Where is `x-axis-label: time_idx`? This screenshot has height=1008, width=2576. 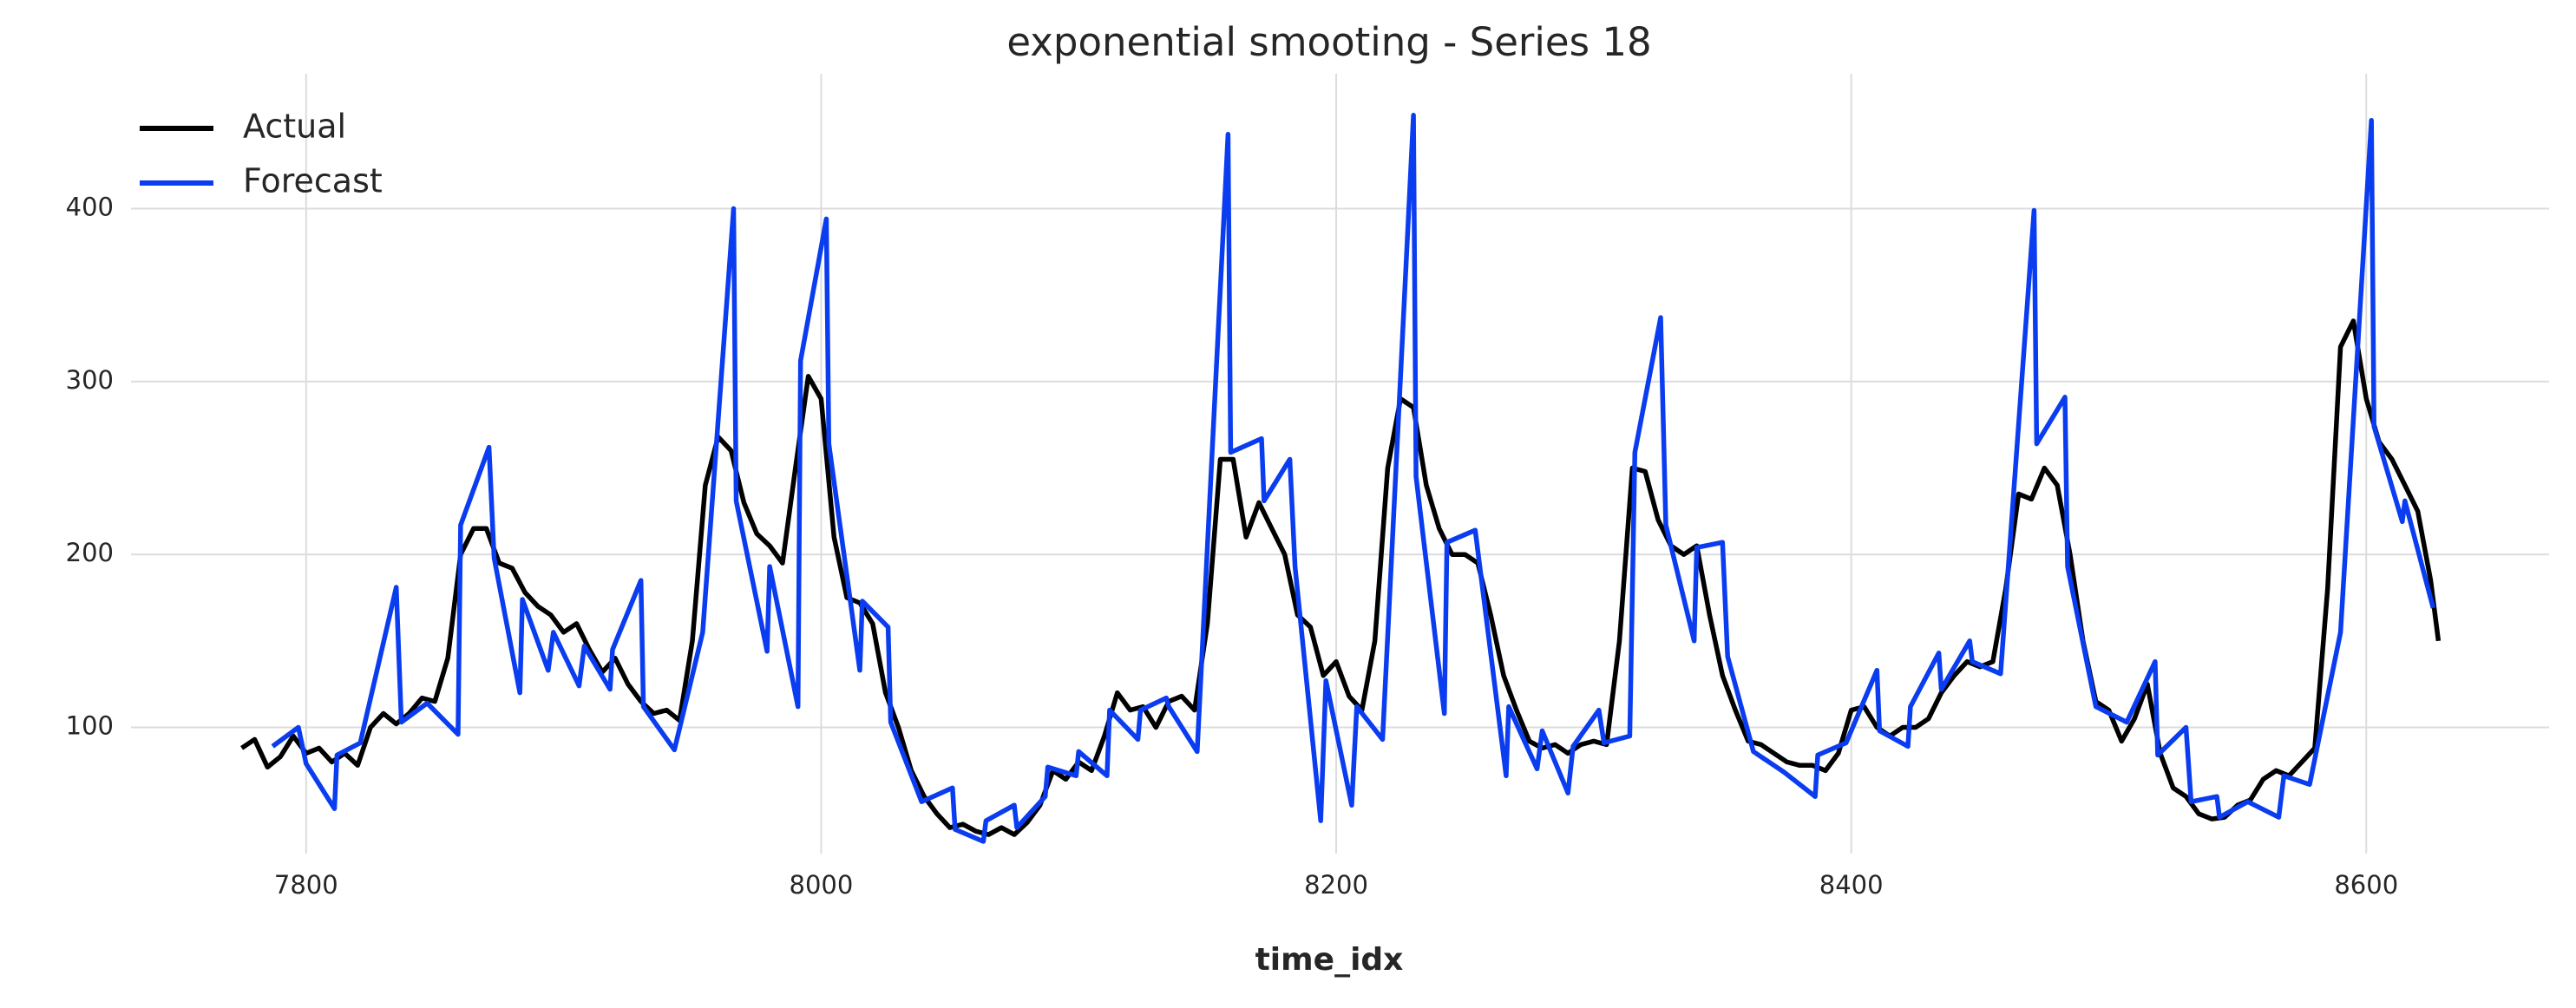
x-axis-label: time_idx is located at coordinates (1329, 960).